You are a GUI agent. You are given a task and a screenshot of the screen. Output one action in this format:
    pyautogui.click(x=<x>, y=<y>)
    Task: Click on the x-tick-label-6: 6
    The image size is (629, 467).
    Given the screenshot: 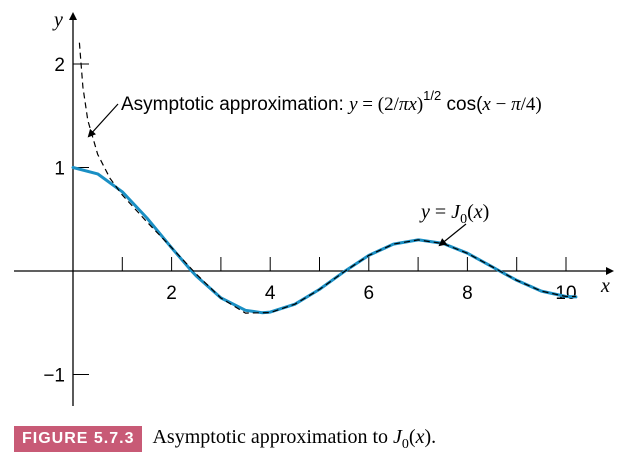 What is the action you would take?
    pyautogui.click(x=369, y=293)
    